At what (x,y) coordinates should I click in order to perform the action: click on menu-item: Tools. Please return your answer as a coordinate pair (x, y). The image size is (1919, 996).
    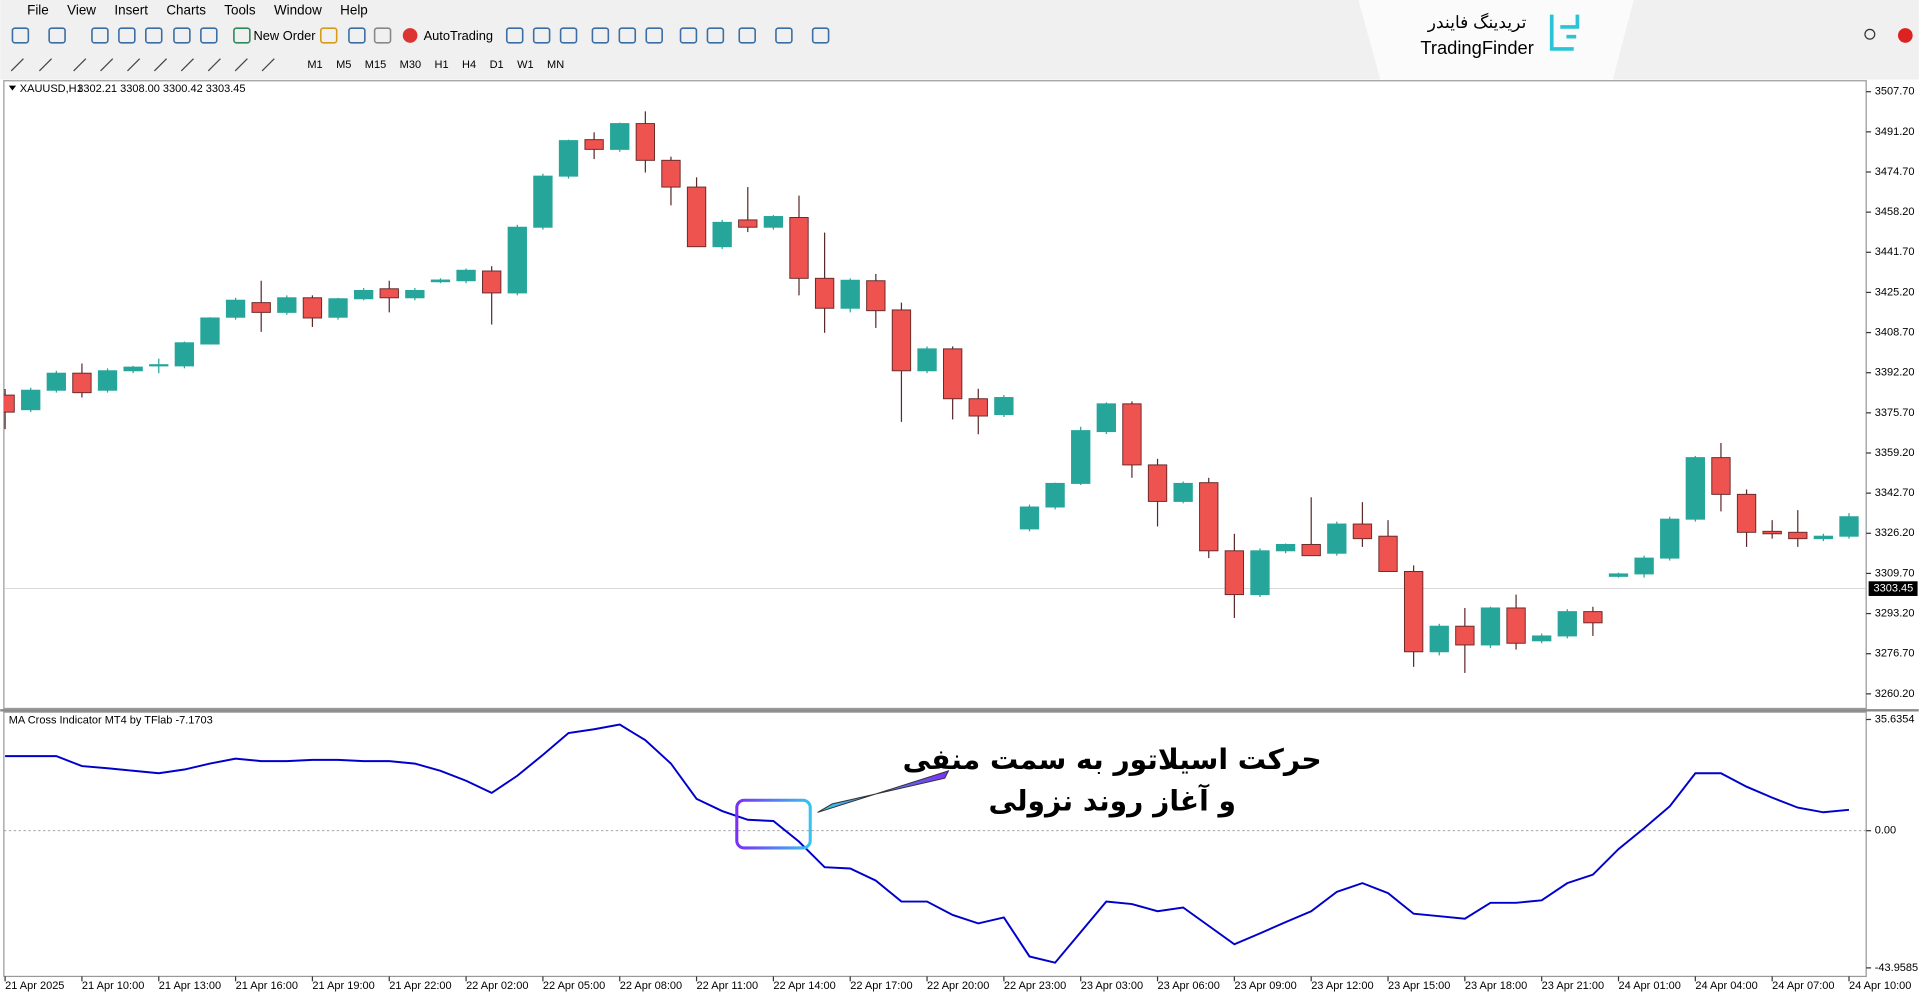
    Looking at the image, I should click on (240, 10).